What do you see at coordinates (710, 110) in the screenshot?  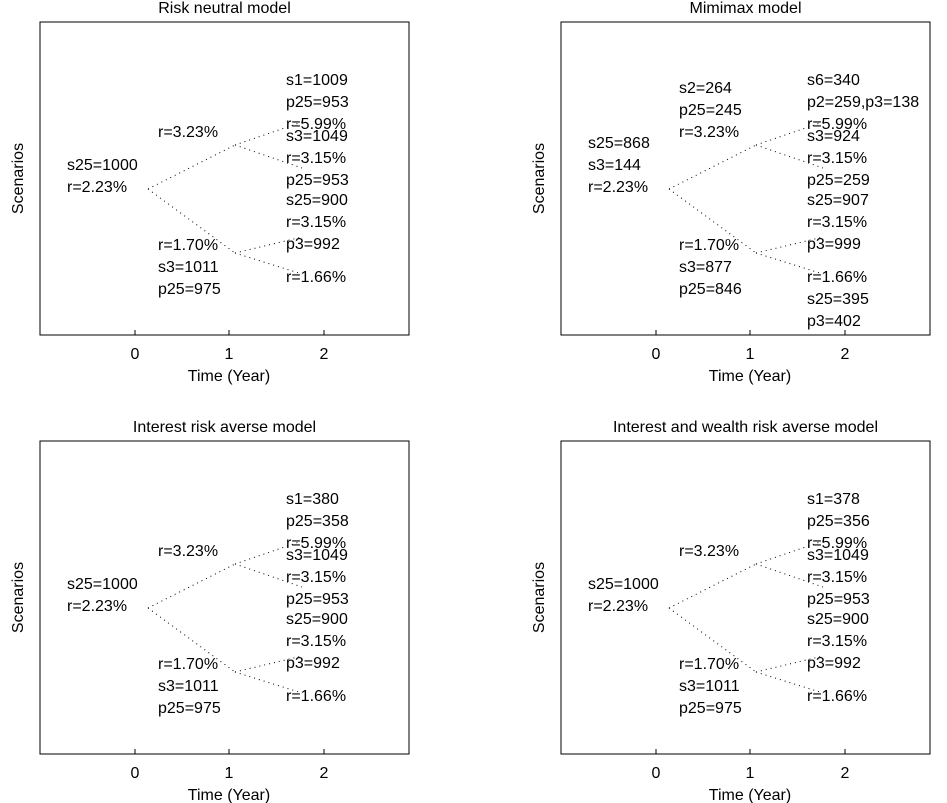 I see `node-label: p25=245` at bounding box center [710, 110].